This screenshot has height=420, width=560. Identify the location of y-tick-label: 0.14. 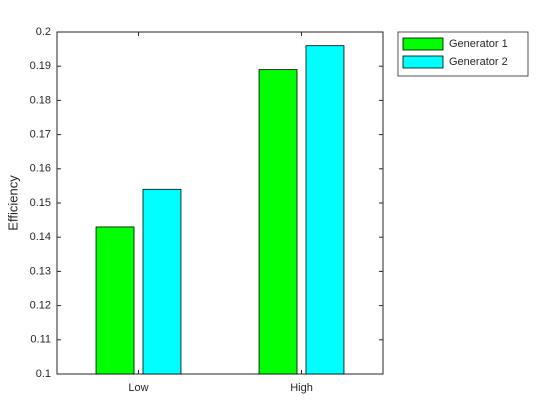
(40, 237).